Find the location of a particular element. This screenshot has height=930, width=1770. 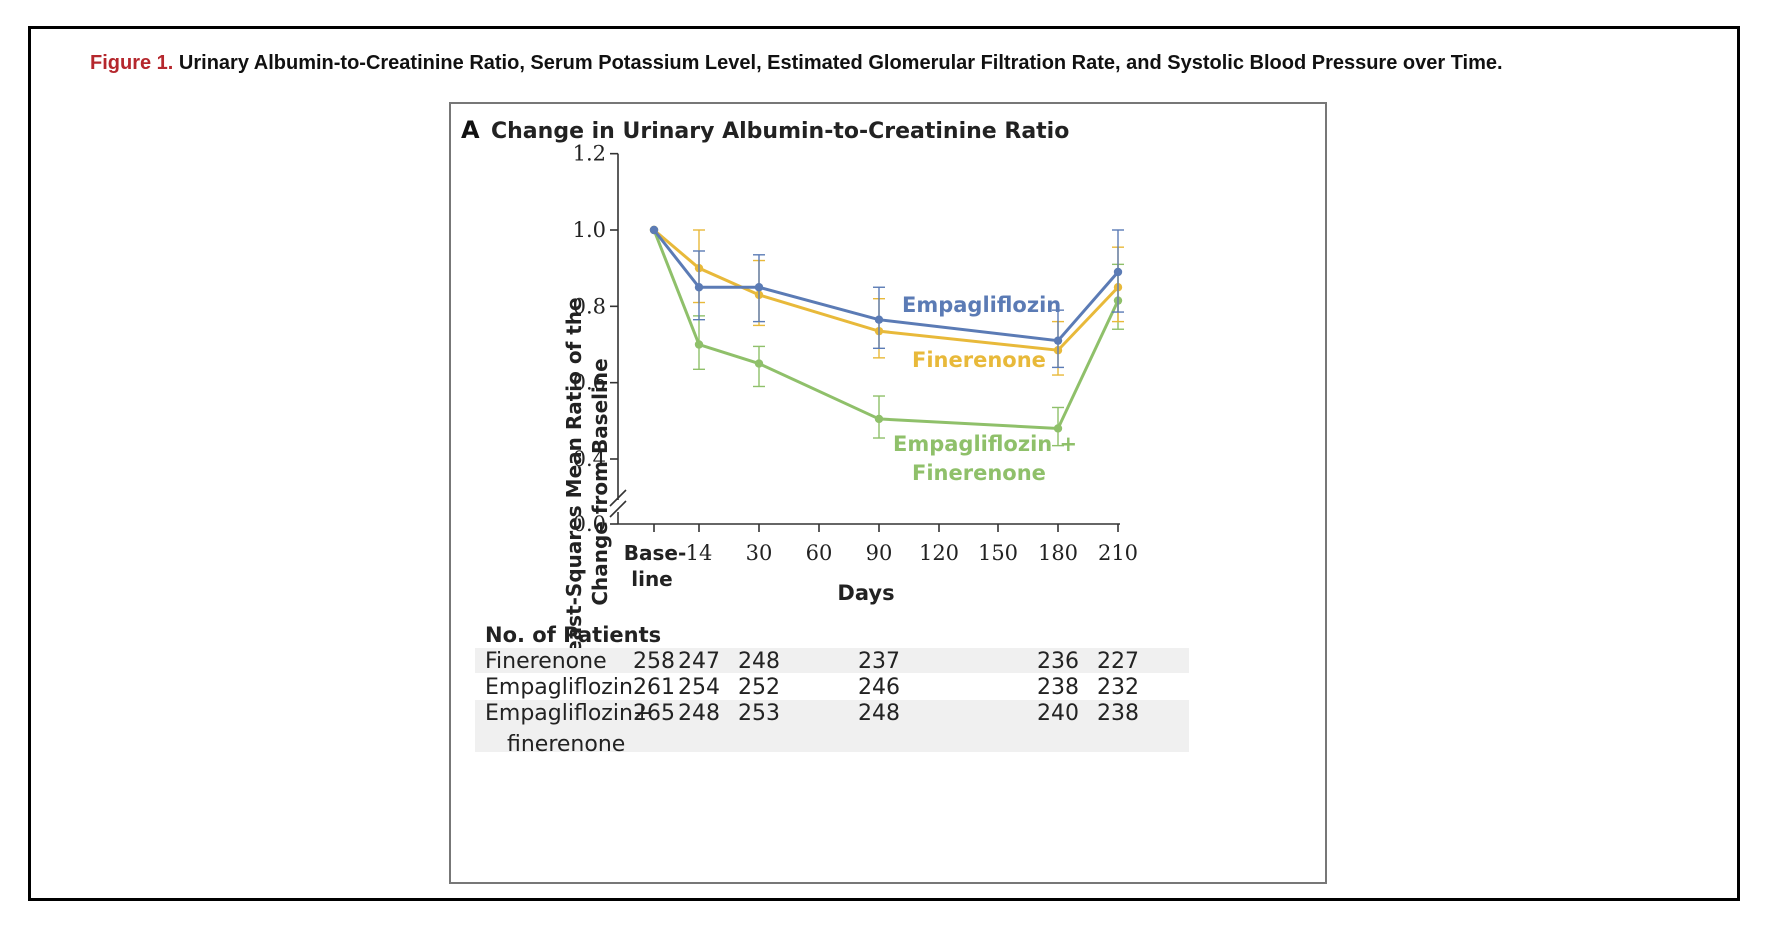

table-cell: 253 is located at coordinates (759, 713).